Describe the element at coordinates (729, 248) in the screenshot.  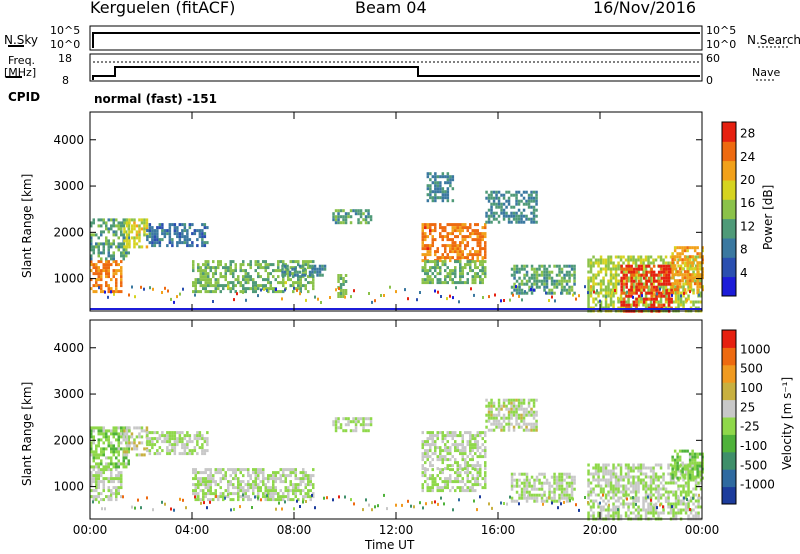
I see `colorbar-swatch` at that location.